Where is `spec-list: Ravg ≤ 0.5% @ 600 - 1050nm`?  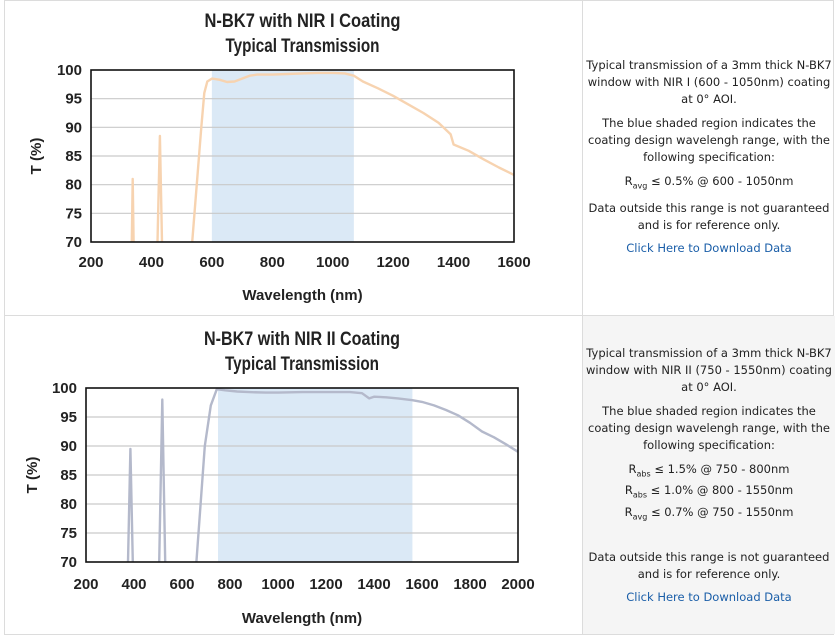
spec-list: Ravg ≤ 0.5% @ 600 - 1050nm is located at coordinates (709, 183).